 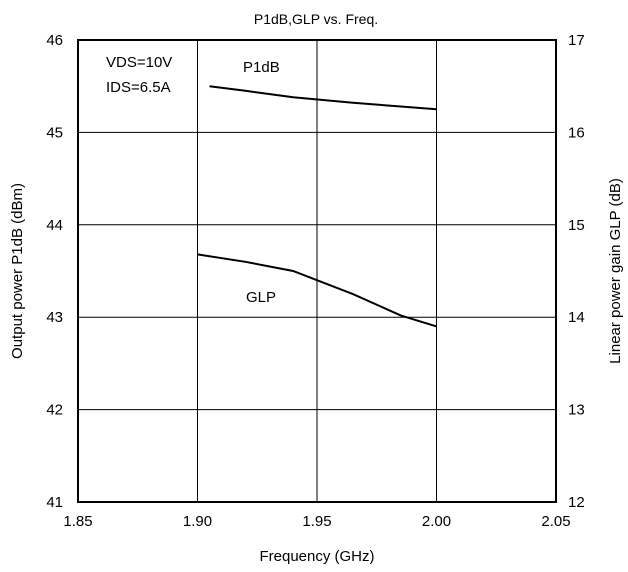 What do you see at coordinates (54, 410) in the screenshot?
I see `y-left-tick-label: 42` at bounding box center [54, 410].